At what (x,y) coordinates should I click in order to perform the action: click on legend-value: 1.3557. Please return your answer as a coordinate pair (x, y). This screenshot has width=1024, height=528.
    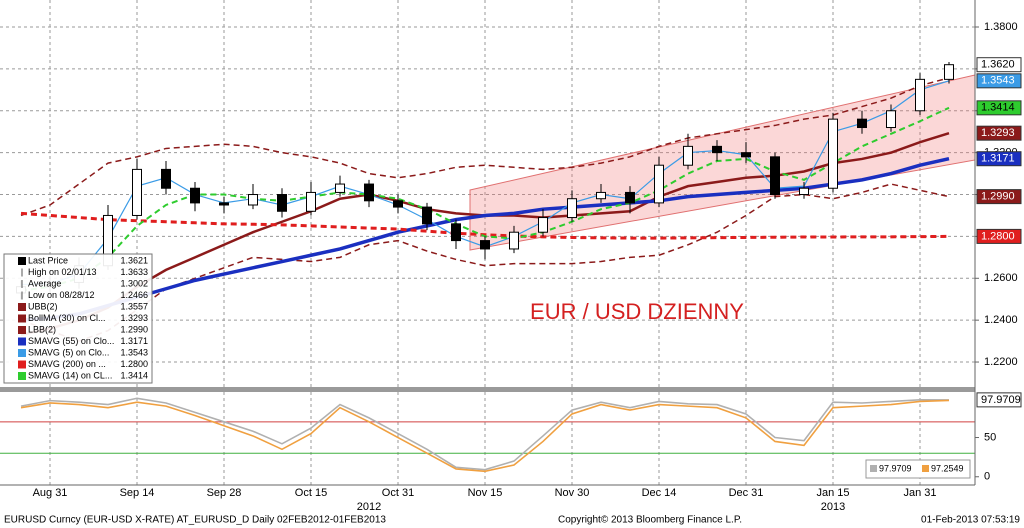
    Looking at the image, I should click on (134, 306).